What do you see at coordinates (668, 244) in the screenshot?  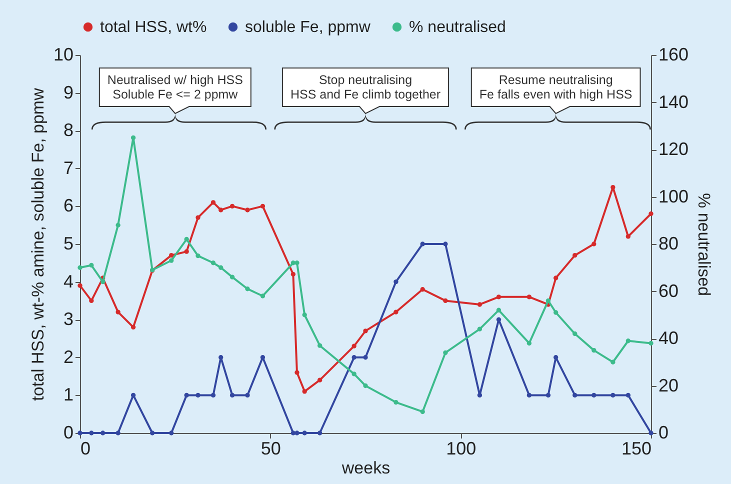 I see `y2-tick-label: 80` at bounding box center [668, 244].